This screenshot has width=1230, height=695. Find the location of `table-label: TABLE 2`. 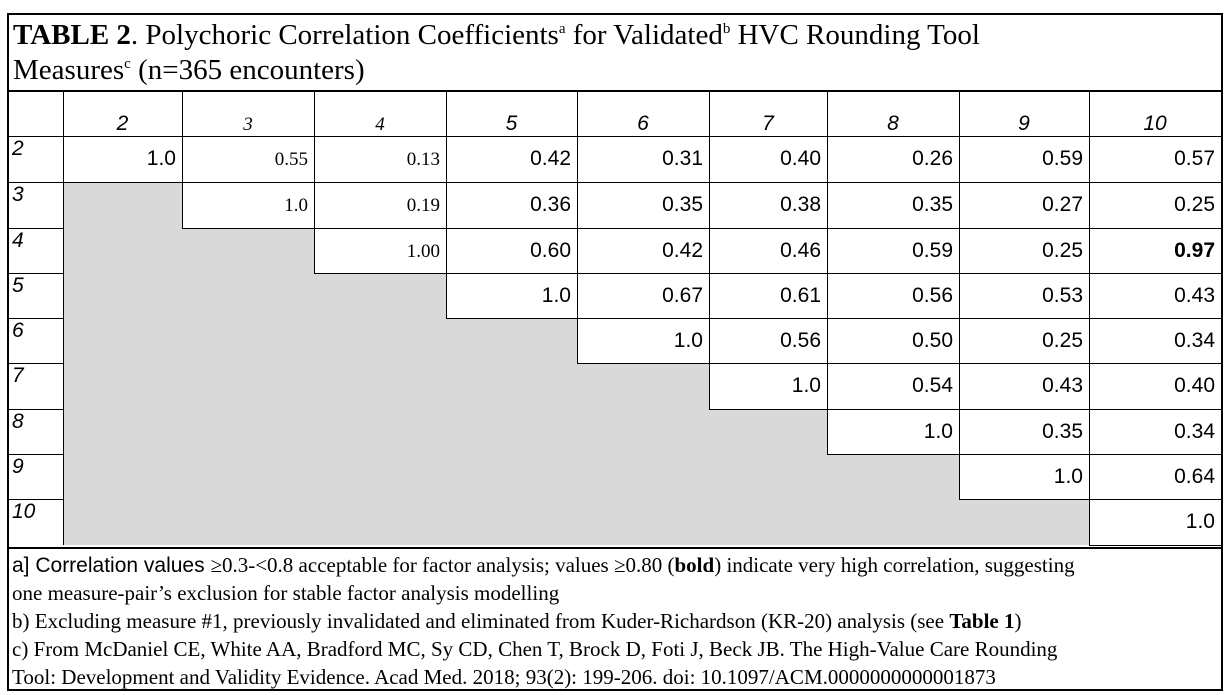

table-label: TABLE 2 is located at coordinates (72, 35).